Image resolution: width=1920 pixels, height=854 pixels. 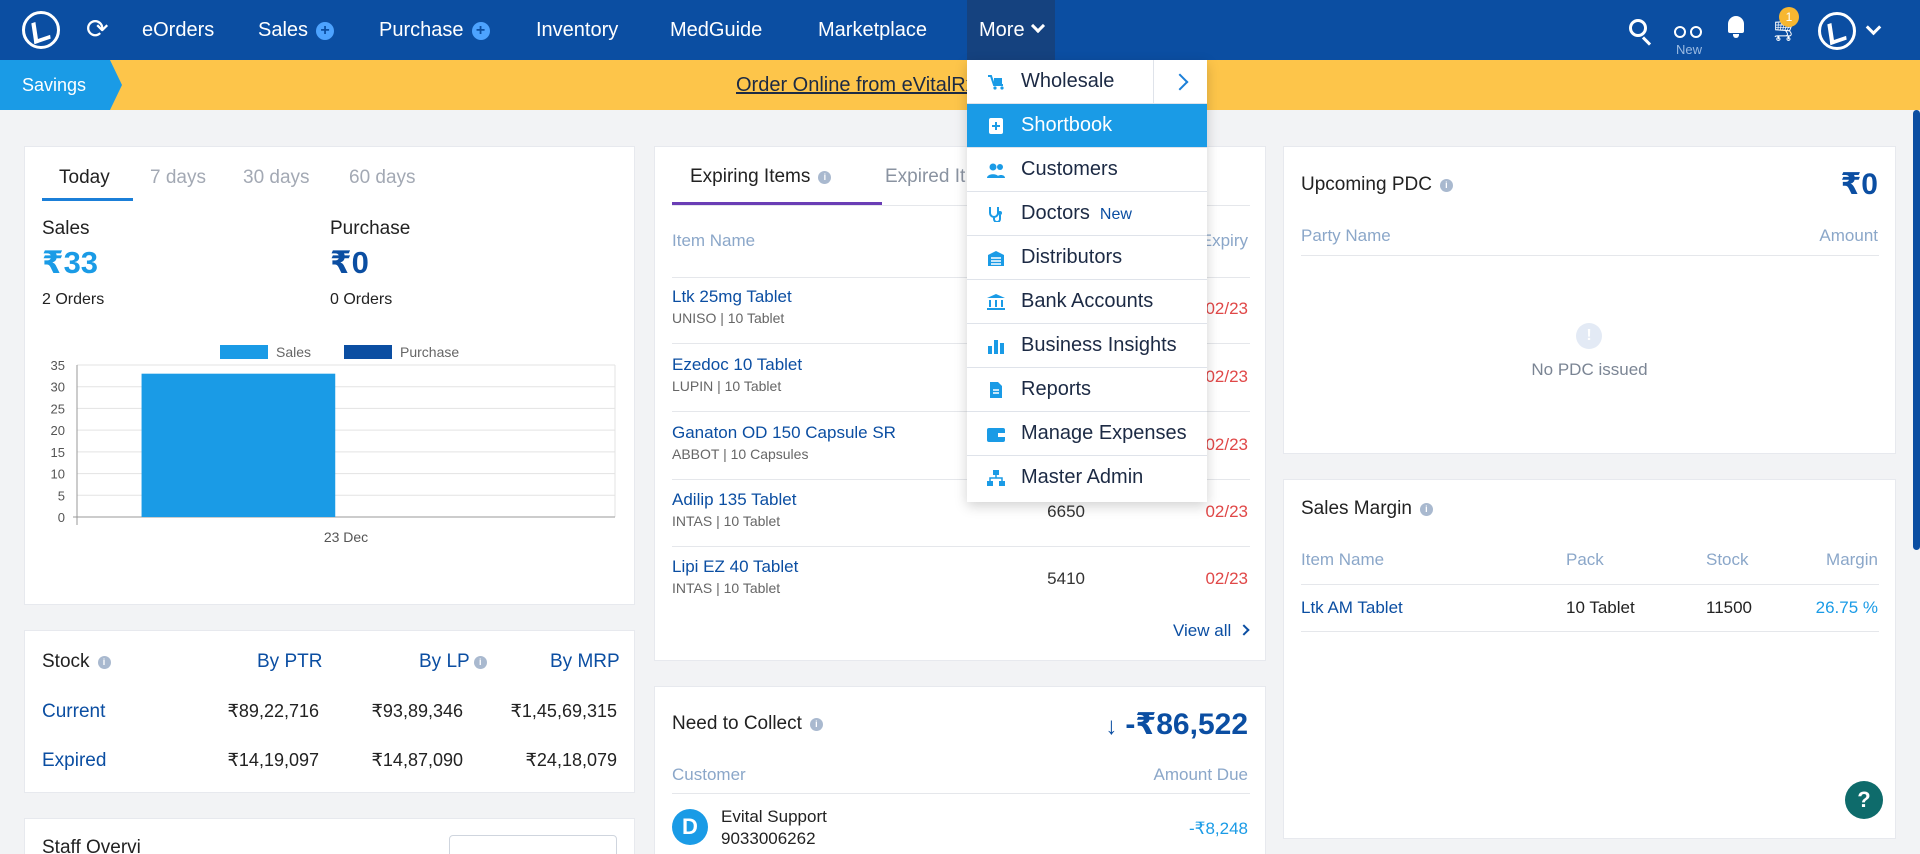 I want to click on nav-more-label: More, so click(x=1002, y=30).